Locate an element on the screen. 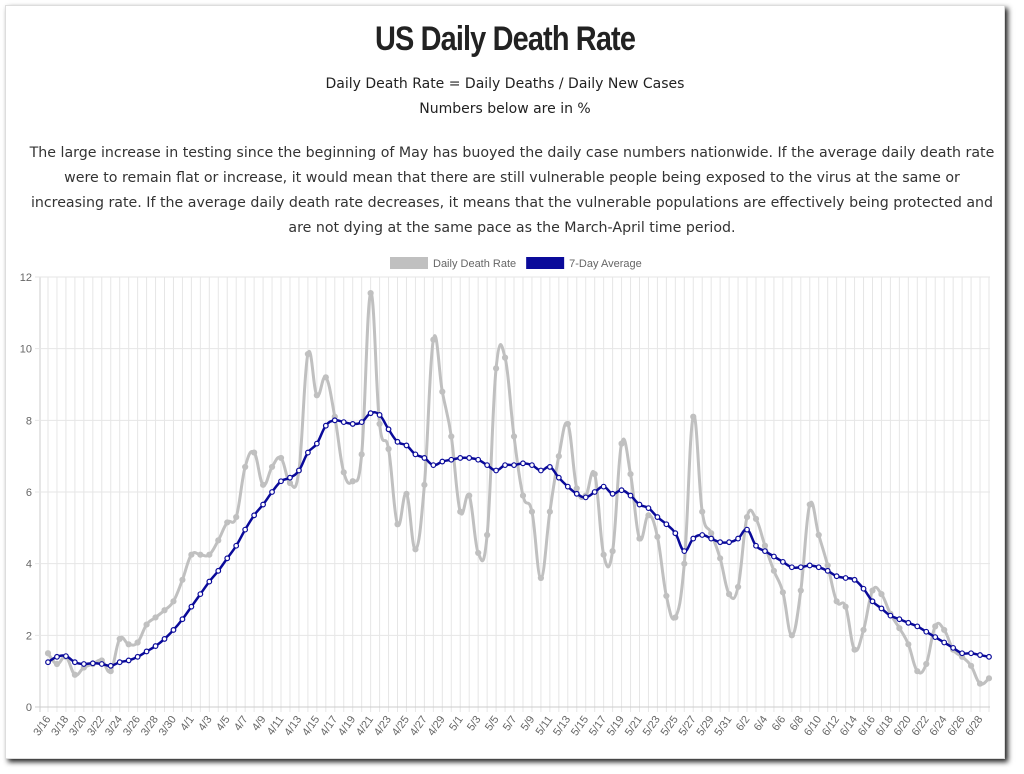  x-tick-label: 4/1 is located at coordinates (187, 723).